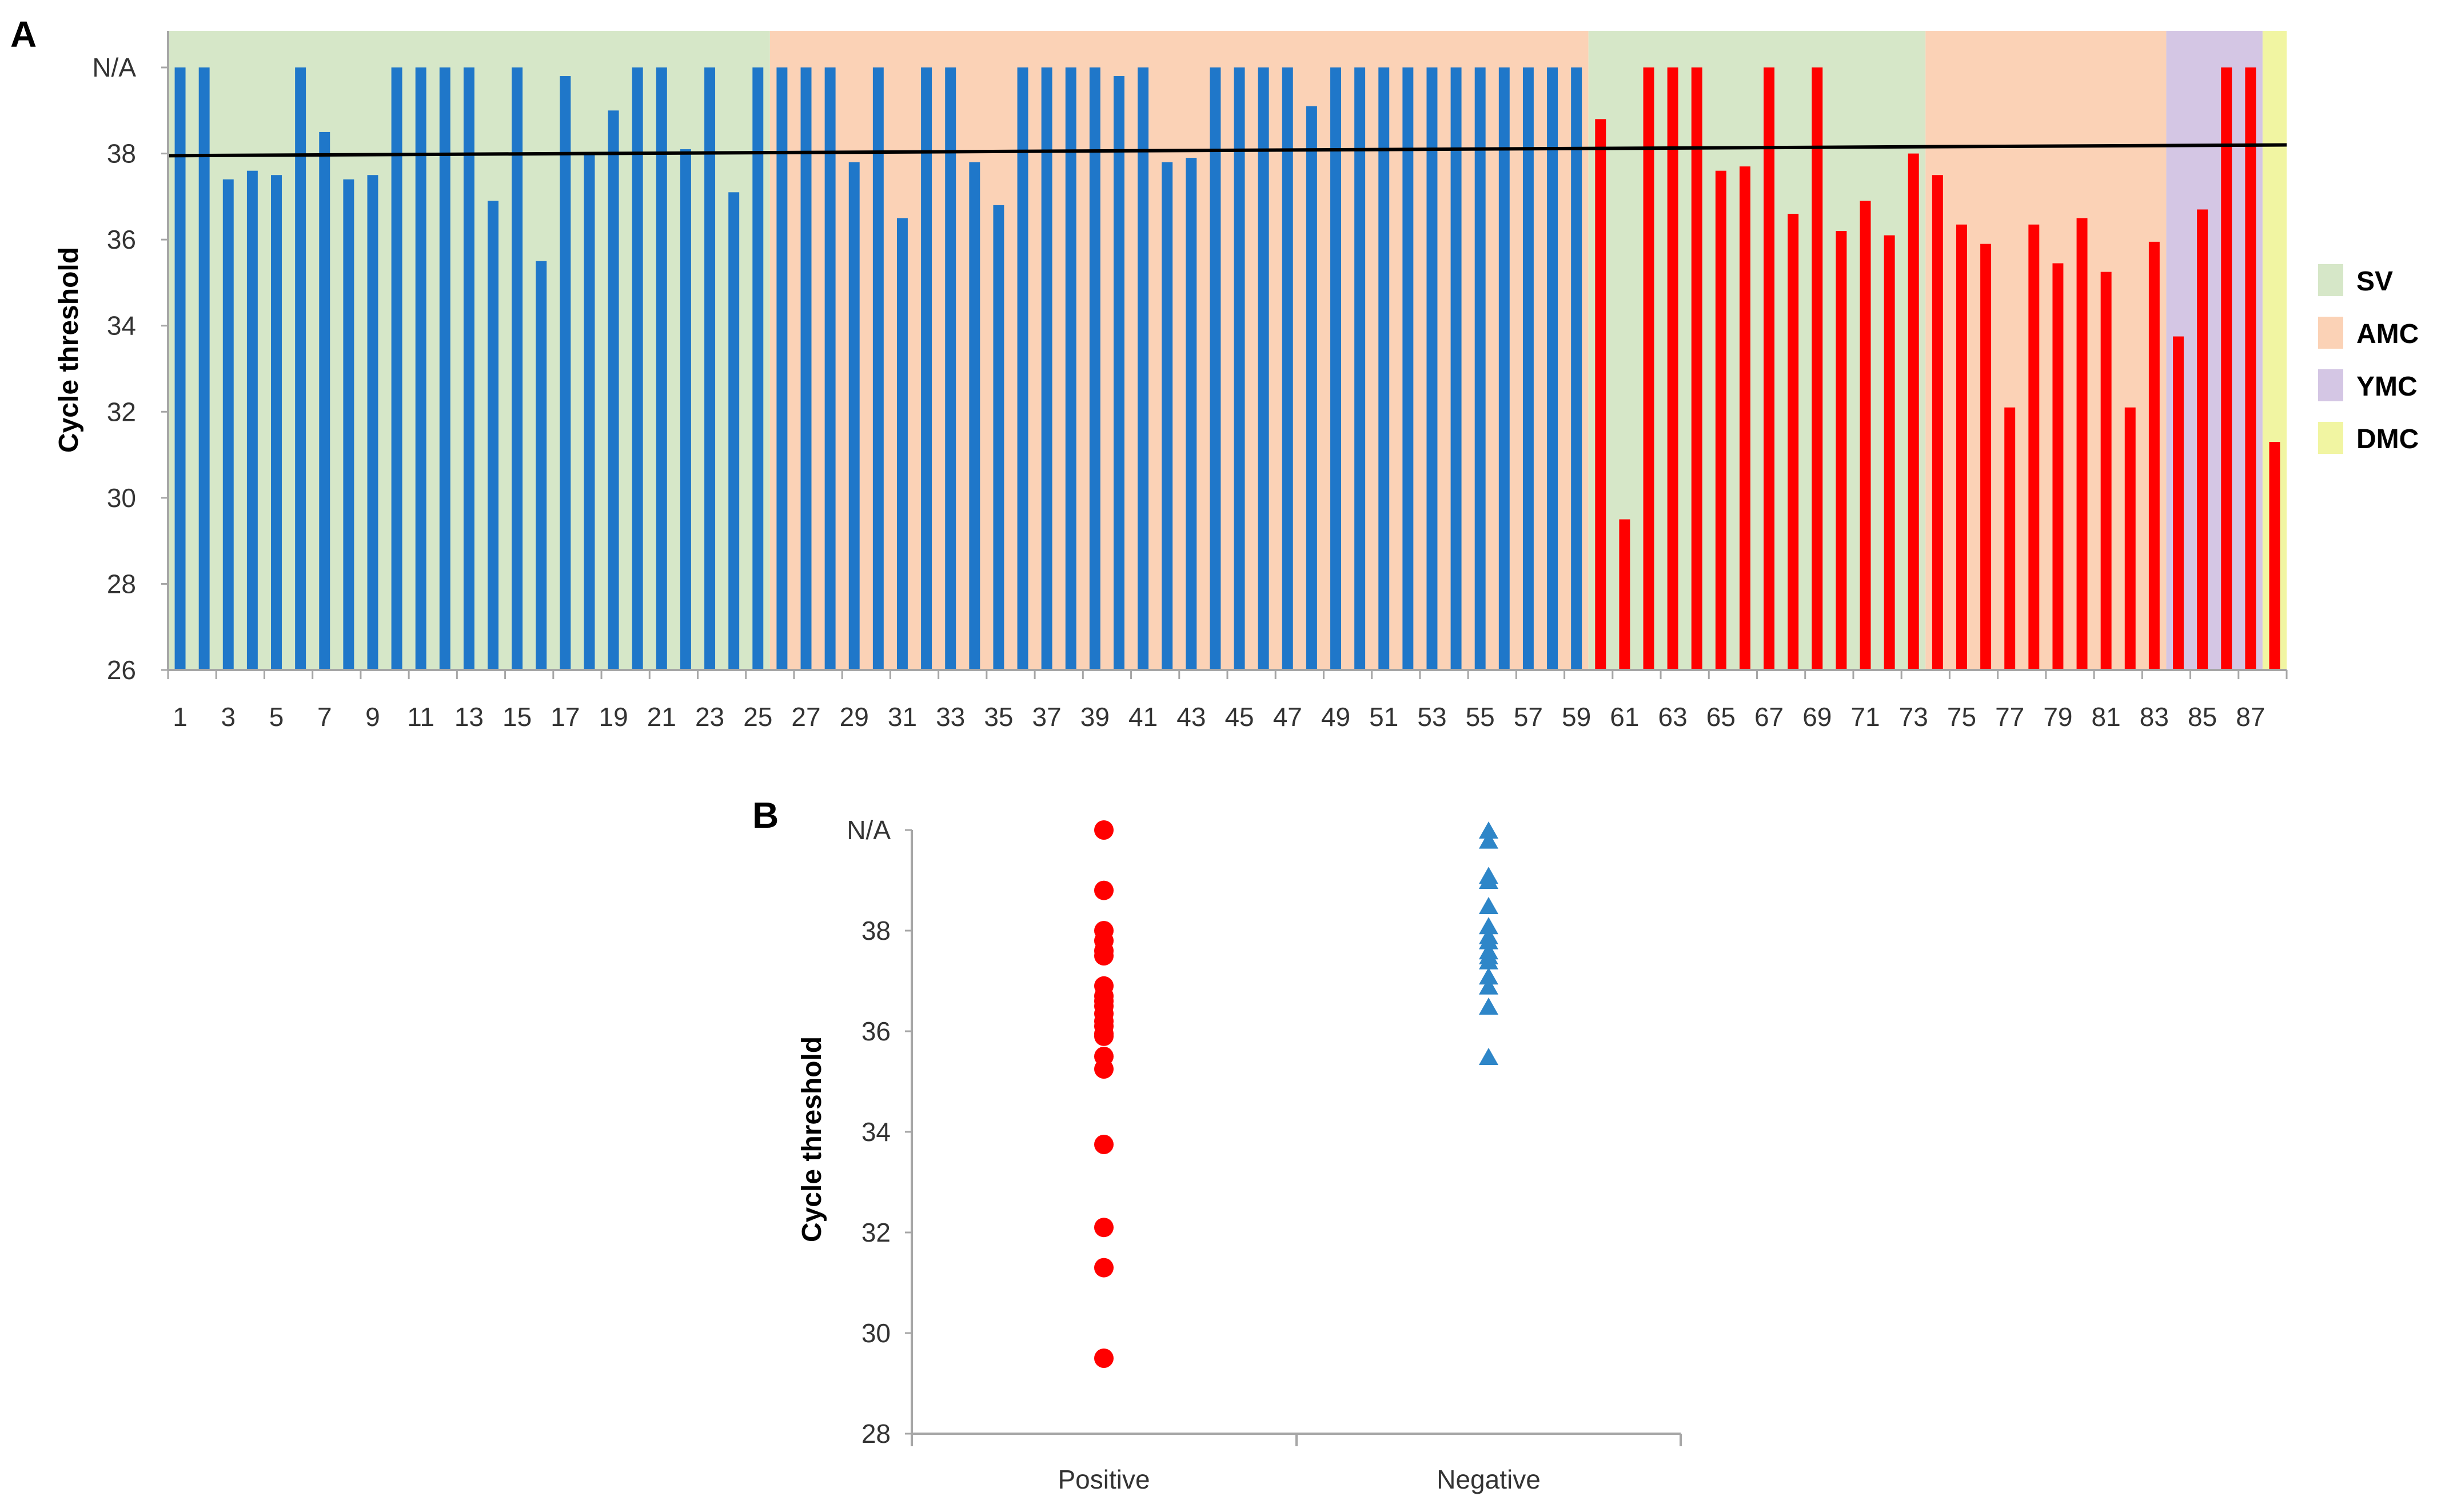 The height and width of the screenshot is (1512, 2445). What do you see at coordinates (2330, 438) in the screenshot?
I see `legend-swatch-dmc` at bounding box center [2330, 438].